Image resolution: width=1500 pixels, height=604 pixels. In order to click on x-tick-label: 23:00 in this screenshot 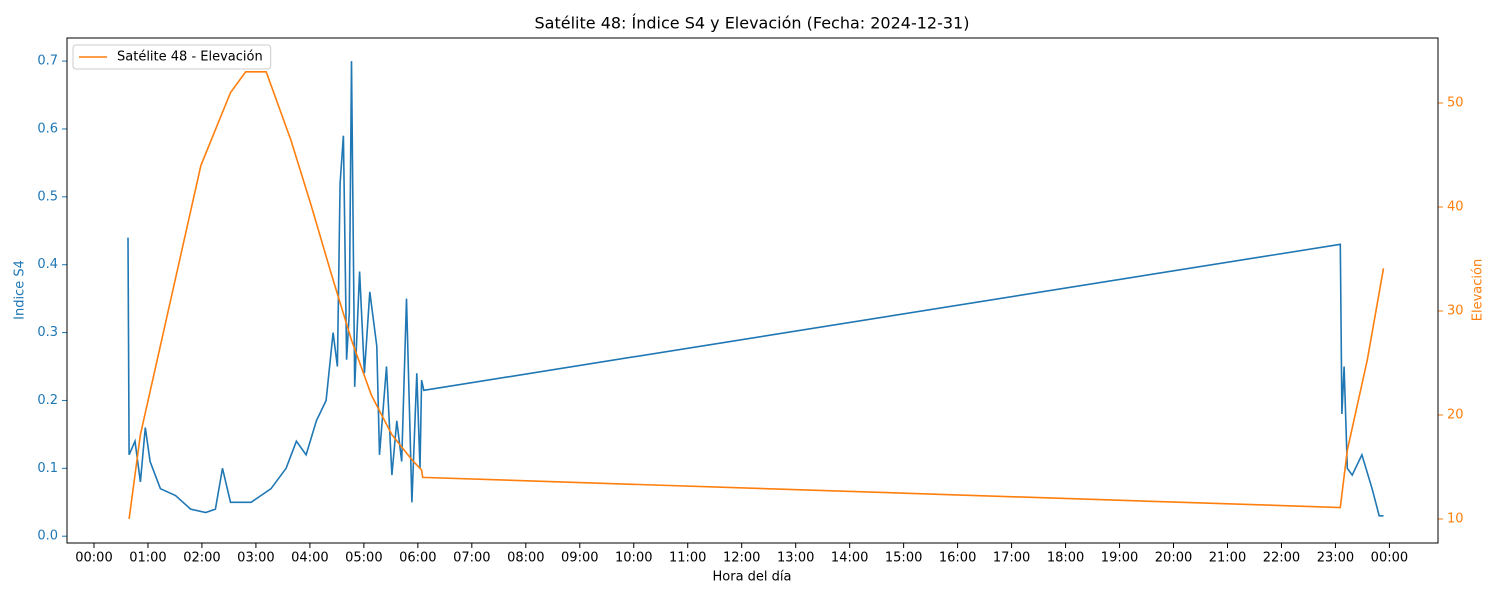, I will do `click(1335, 558)`.